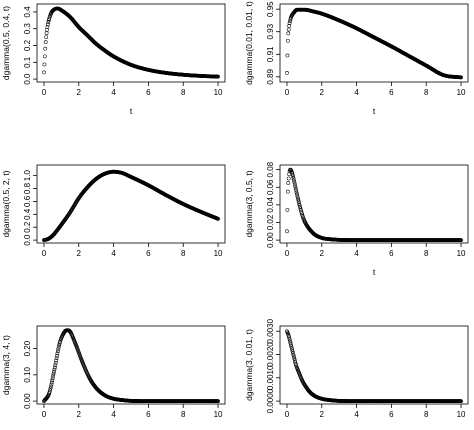  What do you see at coordinates (270, 377) in the screenshot?
I see `y-tick-label: 0.0010` at bounding box center [270, 377].